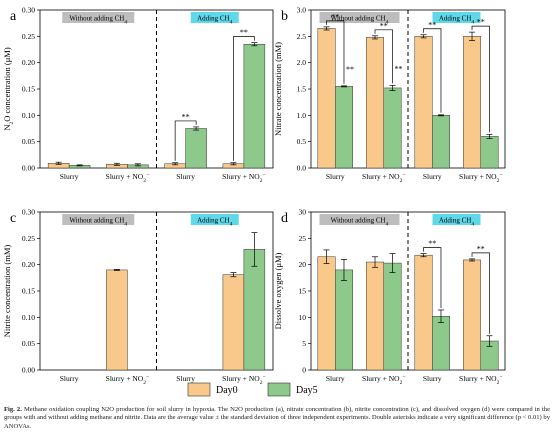  I want to click on y-tick-label: 0.20, so click(28, 62).